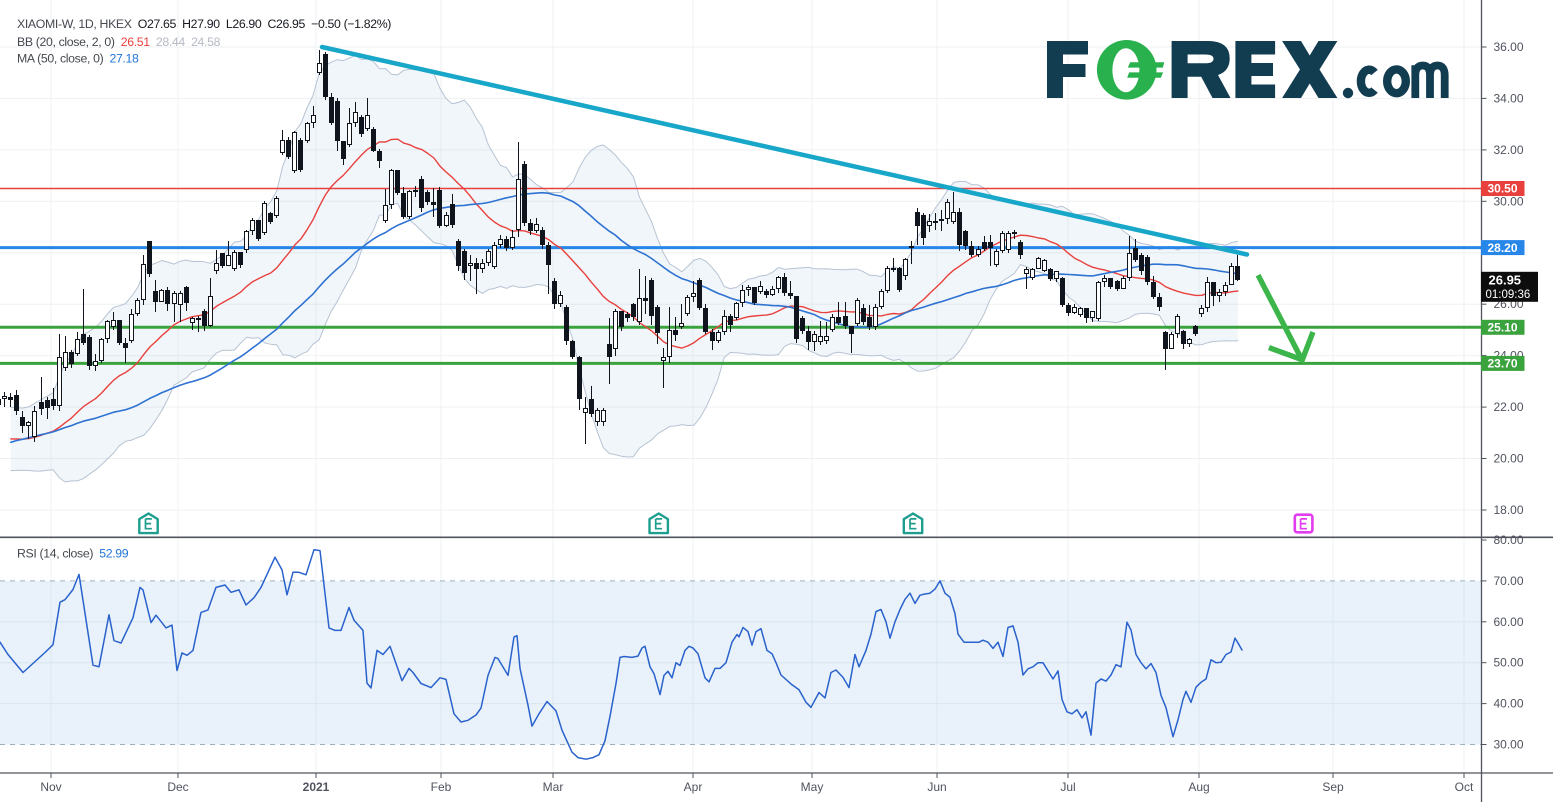  Describe the element at coordinates (73, 554) in the screenshot. I see `svg-text: RSI (14, close) 52.99` at that location.